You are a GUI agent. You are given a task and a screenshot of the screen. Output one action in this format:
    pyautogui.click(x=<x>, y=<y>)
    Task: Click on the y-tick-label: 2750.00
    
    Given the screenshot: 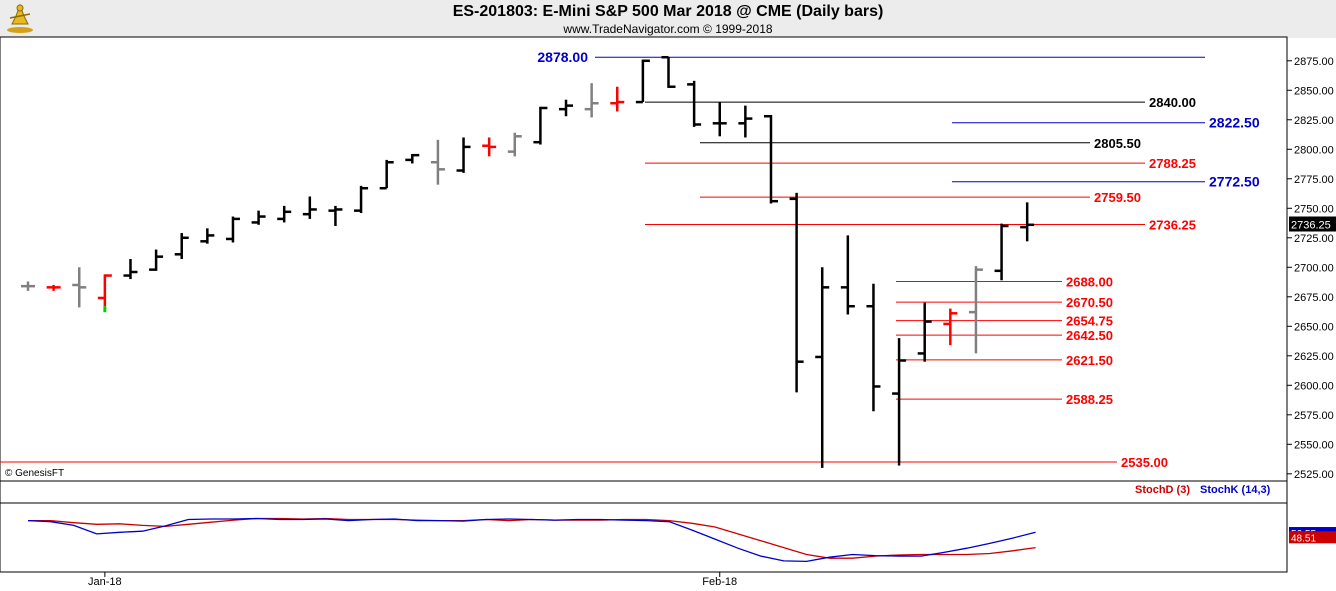 What is the action you would take?
    pyautogui.click(x=1314, y=209)
    